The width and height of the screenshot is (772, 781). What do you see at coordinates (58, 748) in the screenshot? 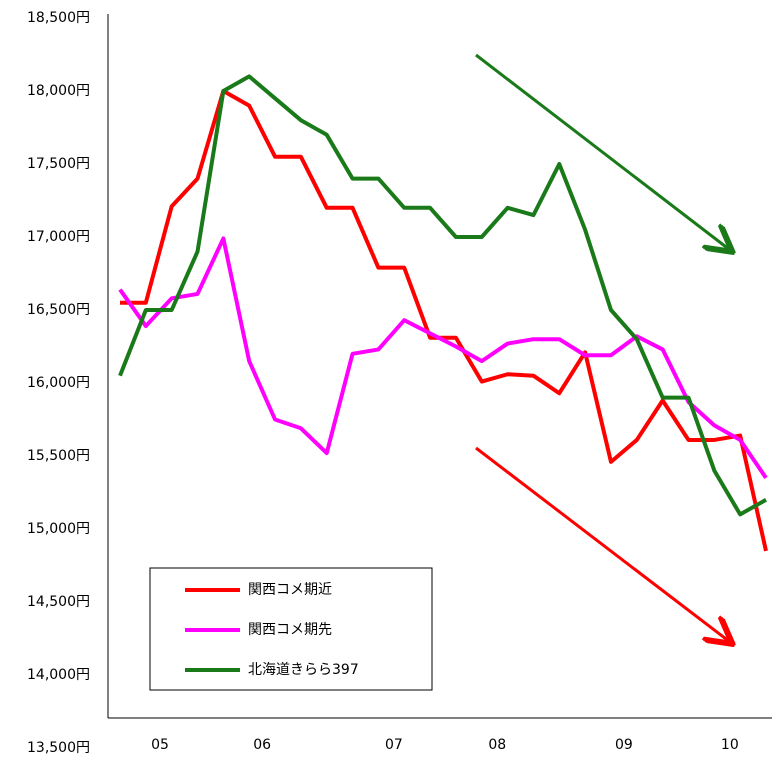
I see `y-tick-label: 13,500円` at bounding box center [58, 748].